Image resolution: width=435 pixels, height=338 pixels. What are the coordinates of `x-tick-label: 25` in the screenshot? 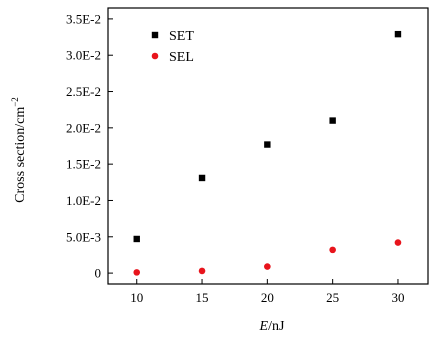 It's located at (332, 297).